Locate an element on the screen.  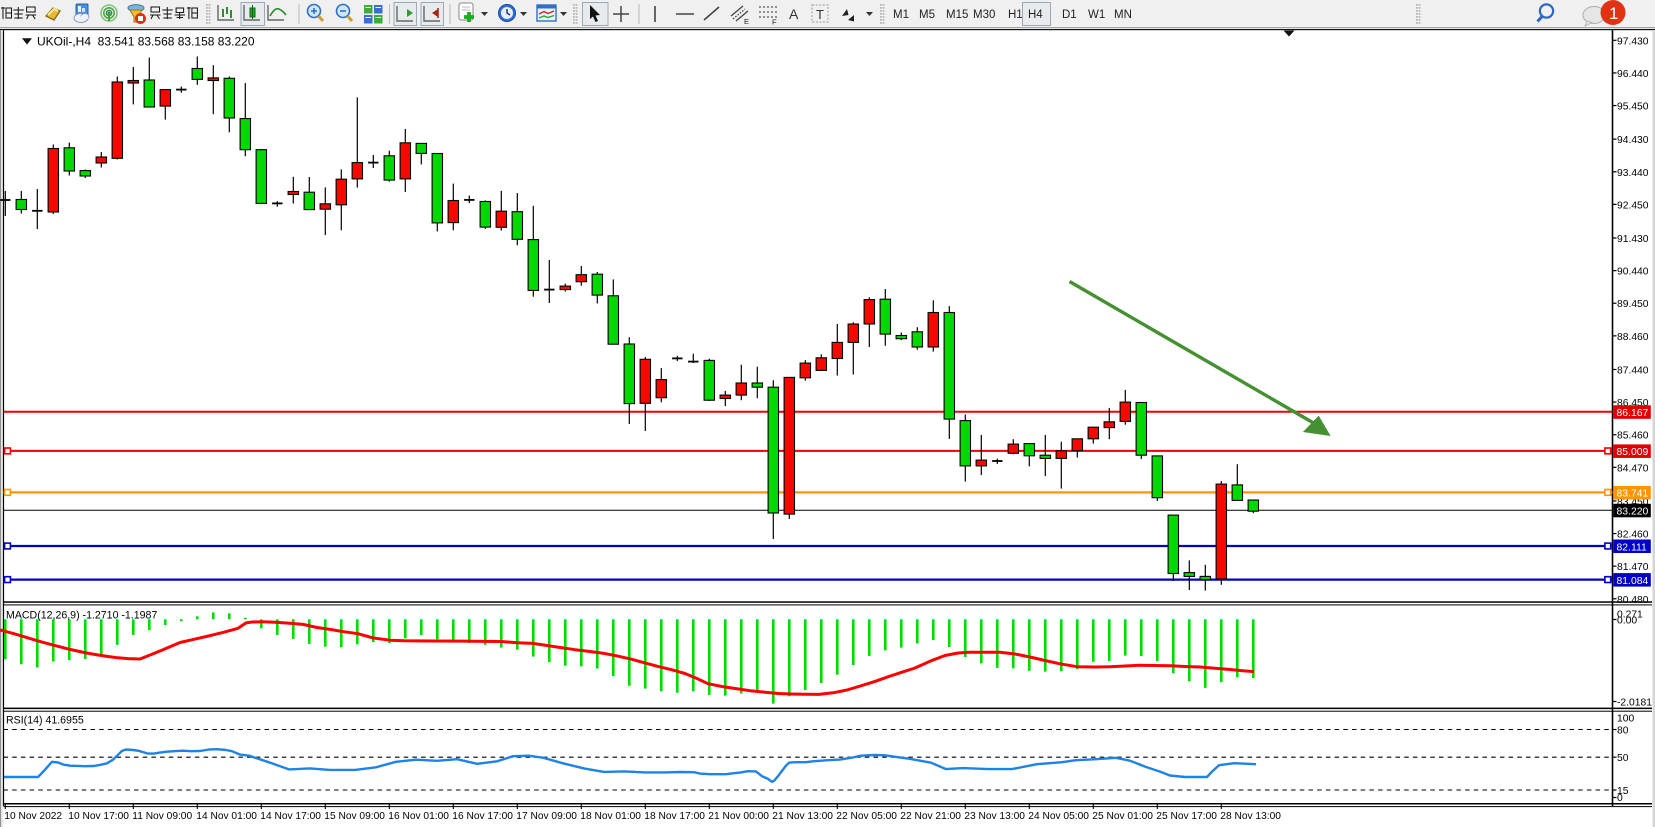
svg-text: 83.220 is located at coordinates (1633, 512).